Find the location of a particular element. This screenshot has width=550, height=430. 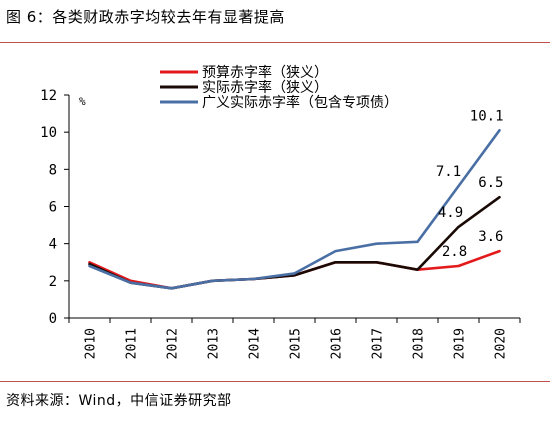

x-tick-label: 2016 is located at coordinates (337, 343).